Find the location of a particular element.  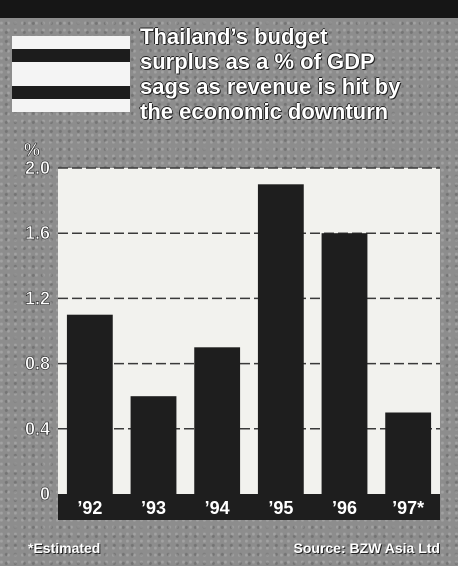

x-tick-label: ’94 is located at coordinates (217, 508).